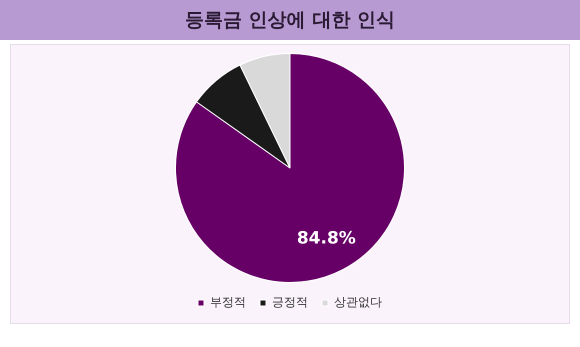 This screenshot has width=580, height=347. Describe the element at coordinates (228, 302) in the screenshot. I see `legend-label: 부정적` at that location.